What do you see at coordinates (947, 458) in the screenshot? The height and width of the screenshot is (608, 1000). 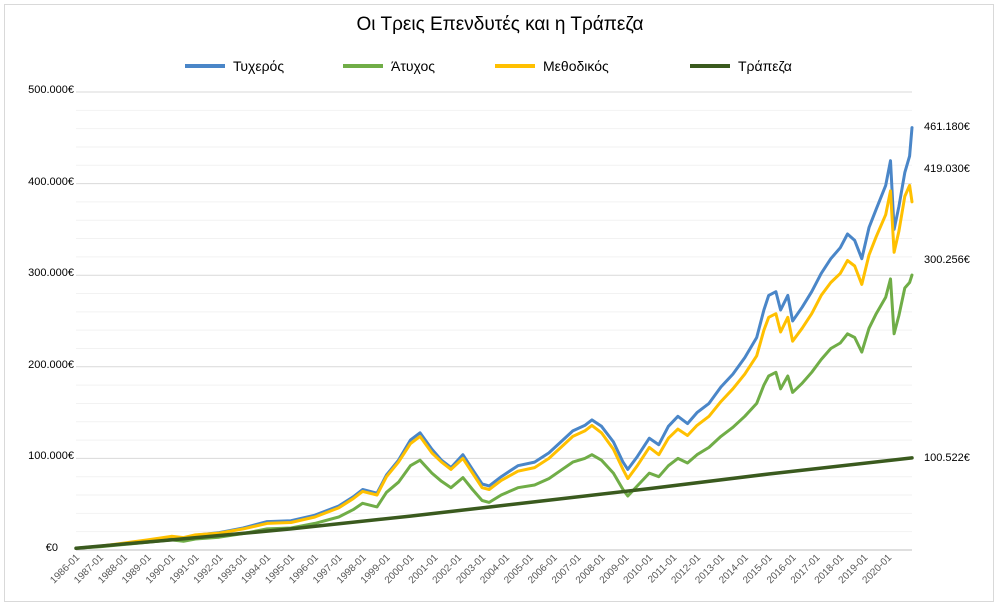 I see `end-label-3: 100.522€` at bounding box center [947, 458].